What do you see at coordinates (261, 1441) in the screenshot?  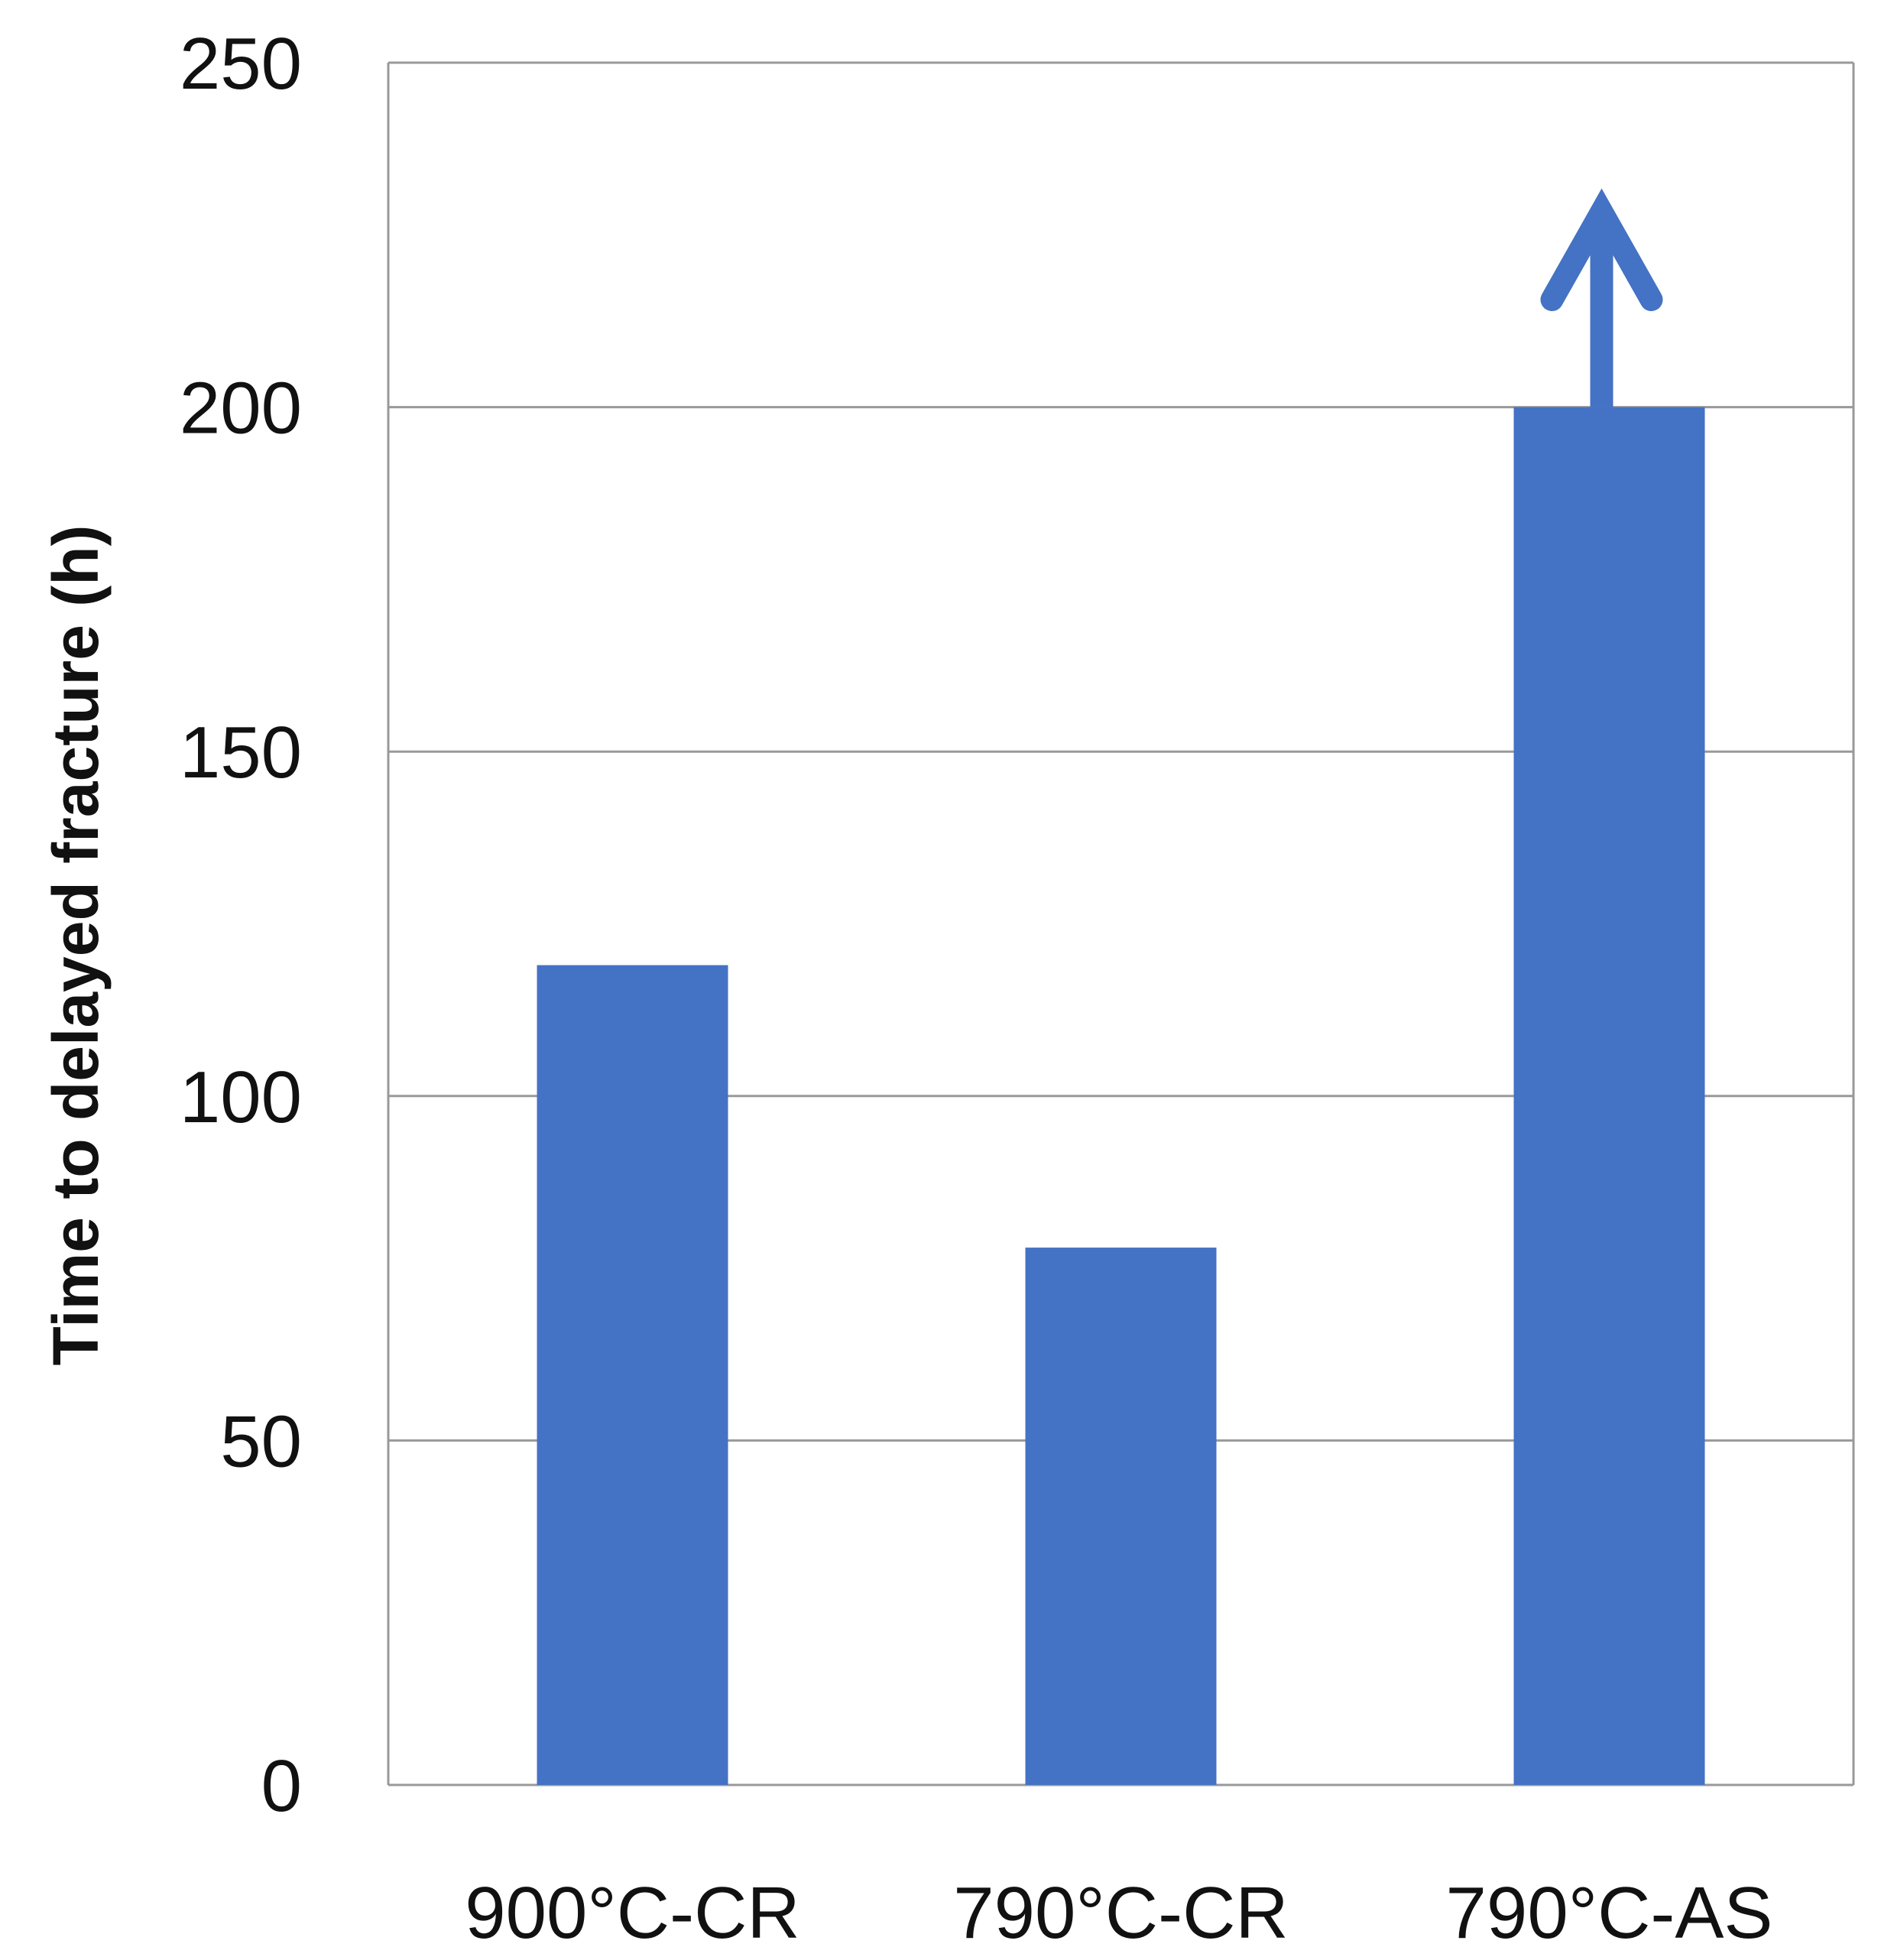 I see `y-tick-label: 50` at bounding box center [261, 1441].